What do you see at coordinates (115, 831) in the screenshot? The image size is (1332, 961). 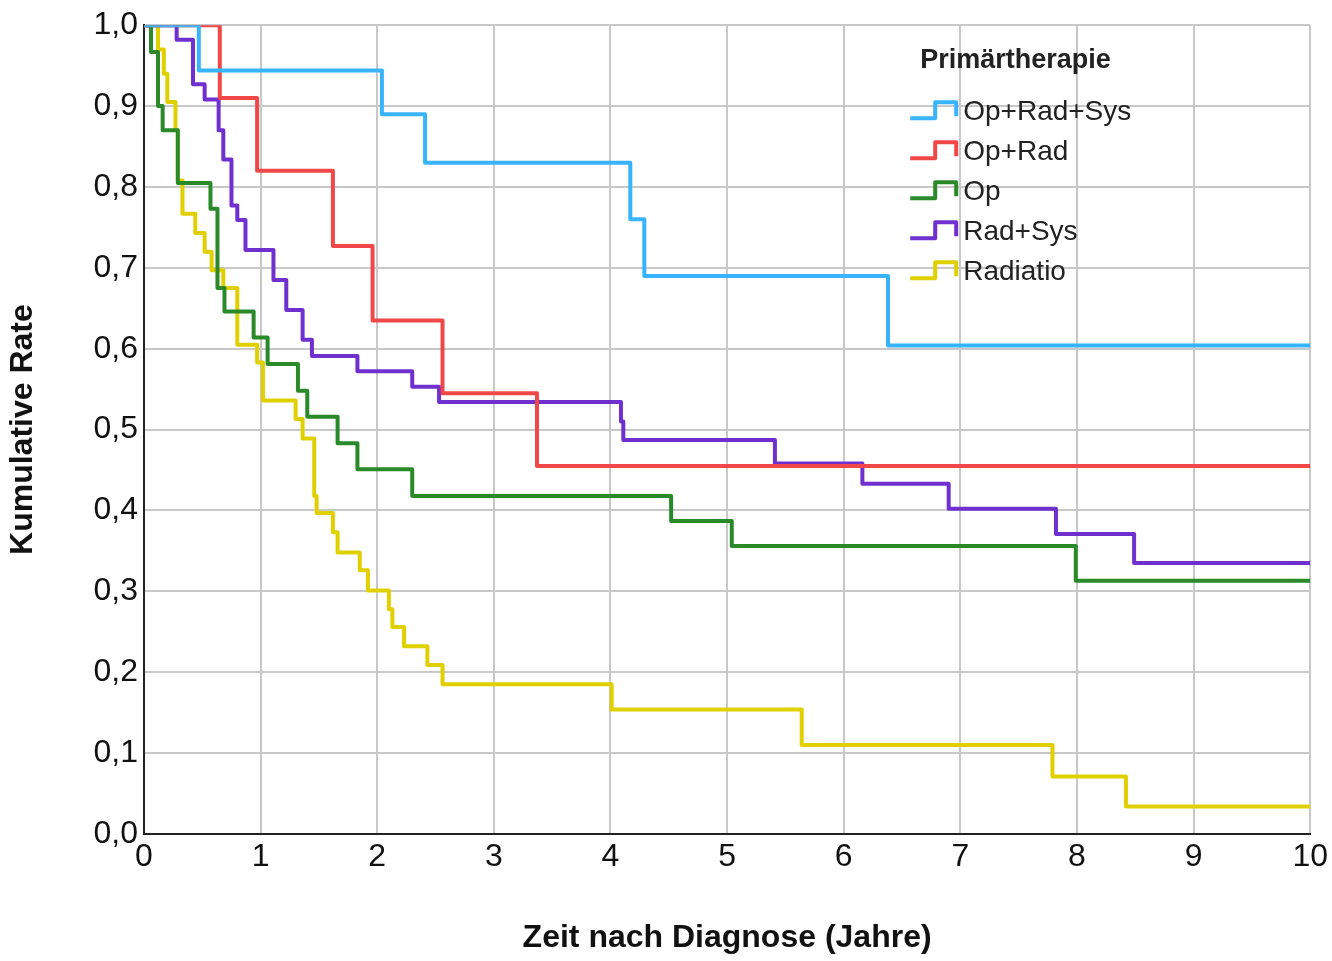 I see `y-tick-label: 0,0` at bounding box center [115, 831].